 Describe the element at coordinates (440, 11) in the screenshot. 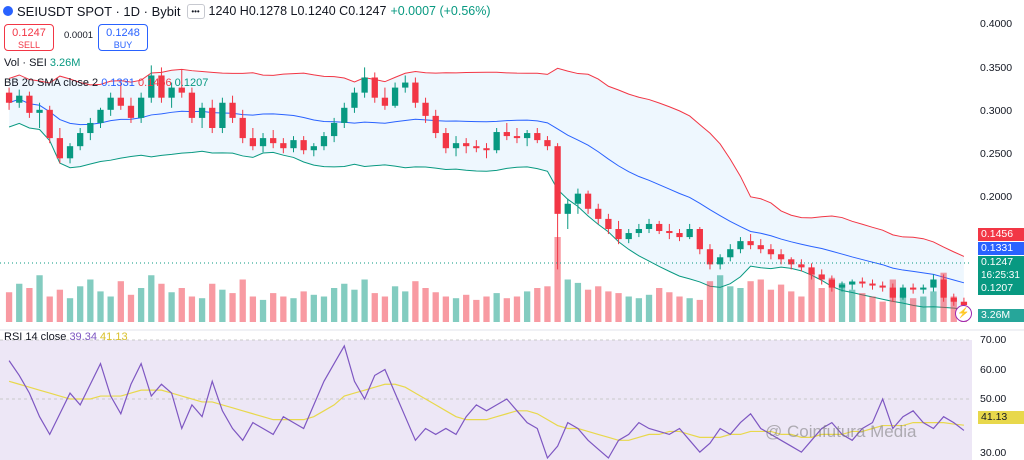

I see `price-change: +0.0007 (+0.56%)` at that location.